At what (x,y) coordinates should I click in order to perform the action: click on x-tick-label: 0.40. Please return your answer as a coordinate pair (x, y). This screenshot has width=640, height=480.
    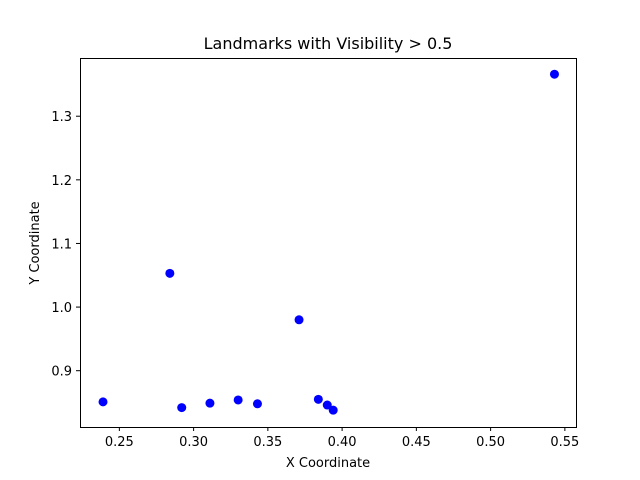
    Looking at the image, I should click on (342, 442).